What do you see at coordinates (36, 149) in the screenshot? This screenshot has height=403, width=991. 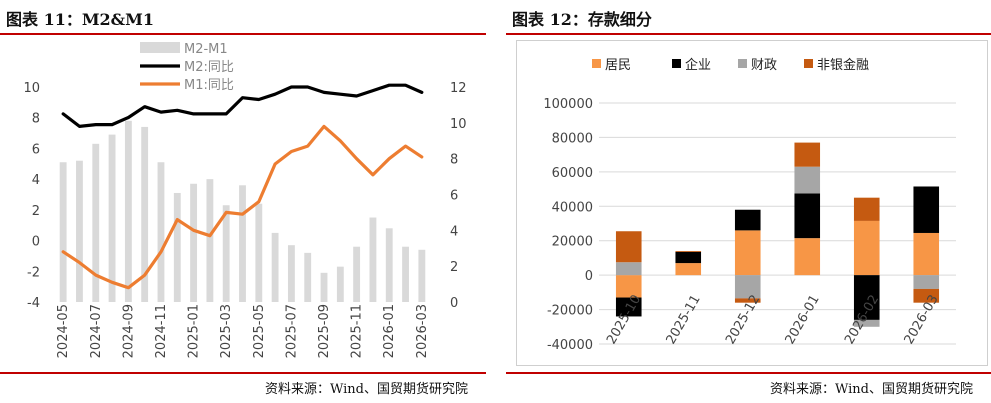 I see `left-axis-tick-label: 6` at bounding box center [36, 149].